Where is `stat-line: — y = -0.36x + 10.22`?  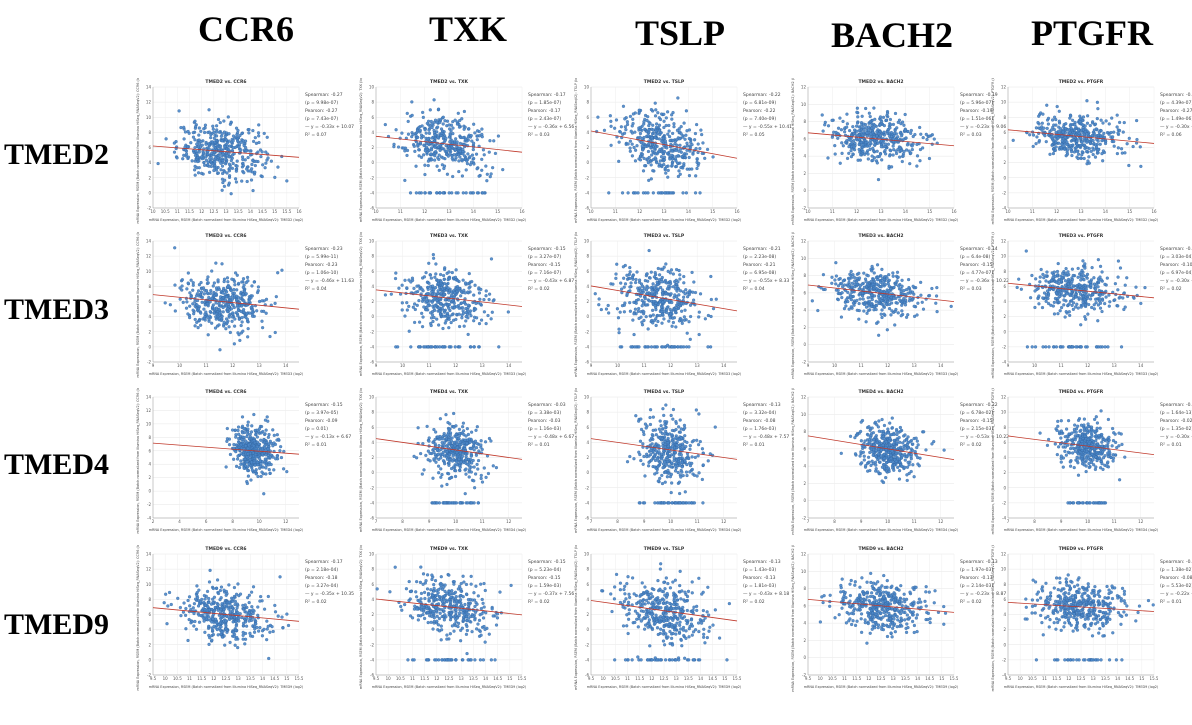
stat-line: — y = -0.36x + 10.22 is located at coordinates (985, 281).